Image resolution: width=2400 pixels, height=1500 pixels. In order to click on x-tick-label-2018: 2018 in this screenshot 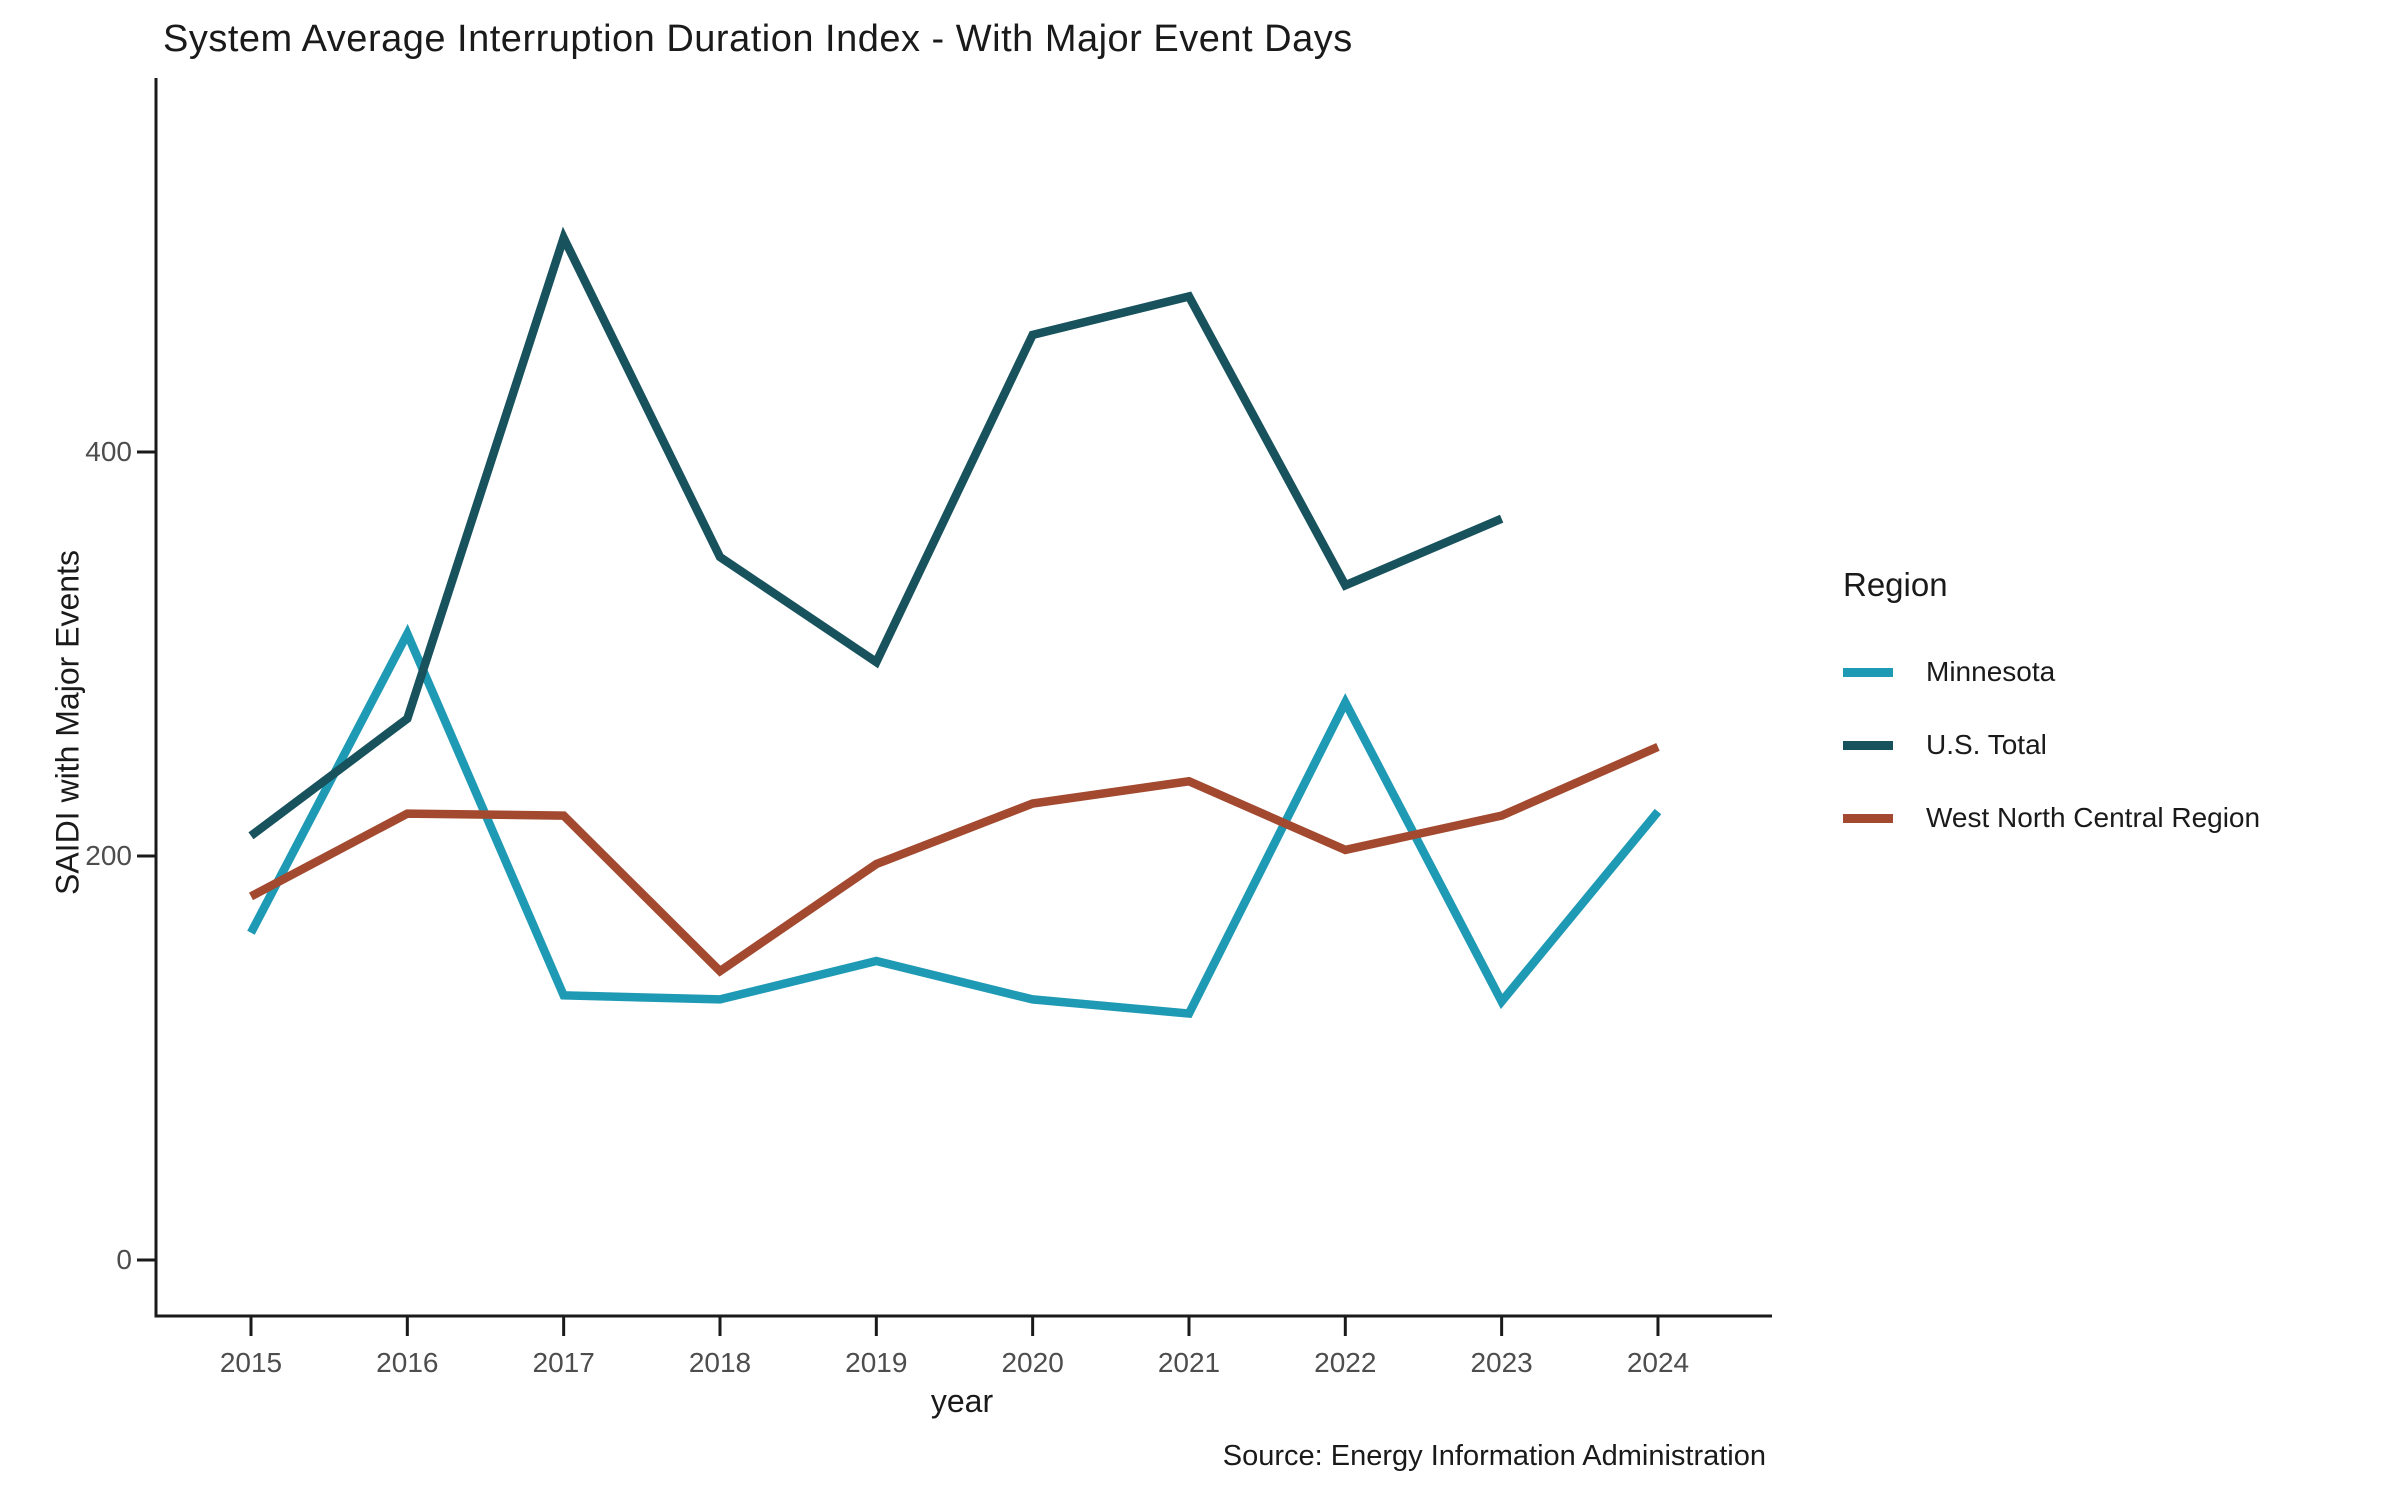, I will do `click(720, 1362)`.